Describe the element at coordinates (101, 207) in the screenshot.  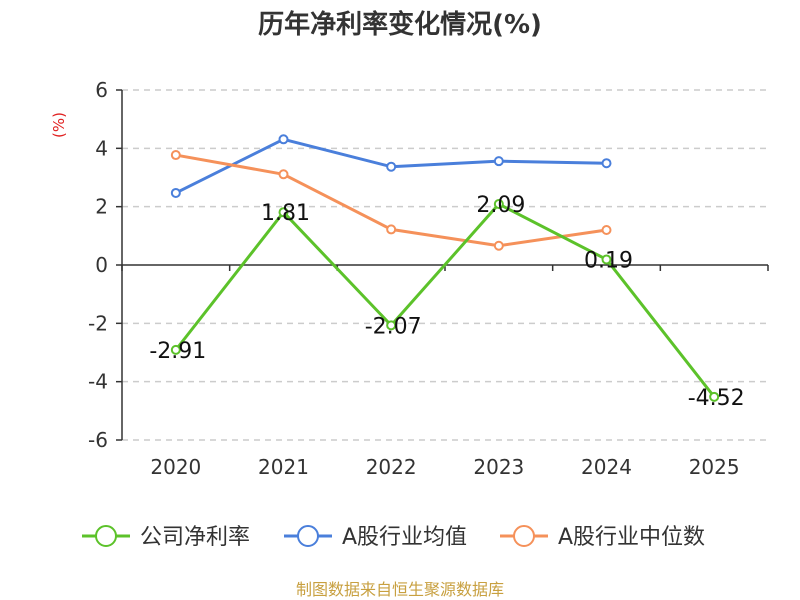
I see `y-tick-label: 2` at that location.